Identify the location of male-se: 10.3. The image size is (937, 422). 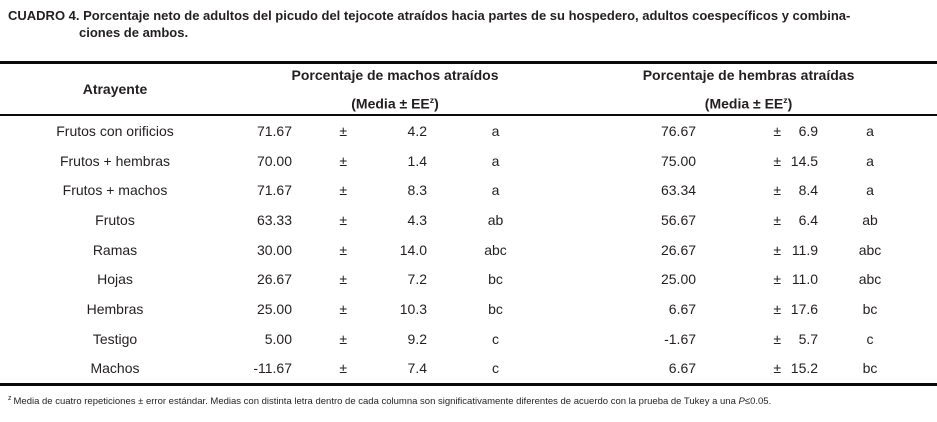
(413, 308).